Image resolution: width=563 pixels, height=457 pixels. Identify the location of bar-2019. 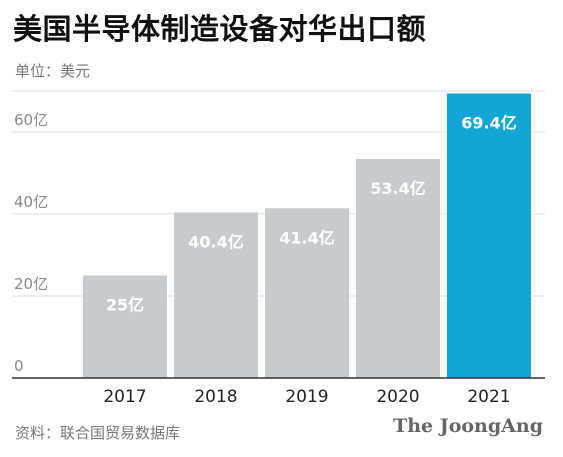
(307, 293).